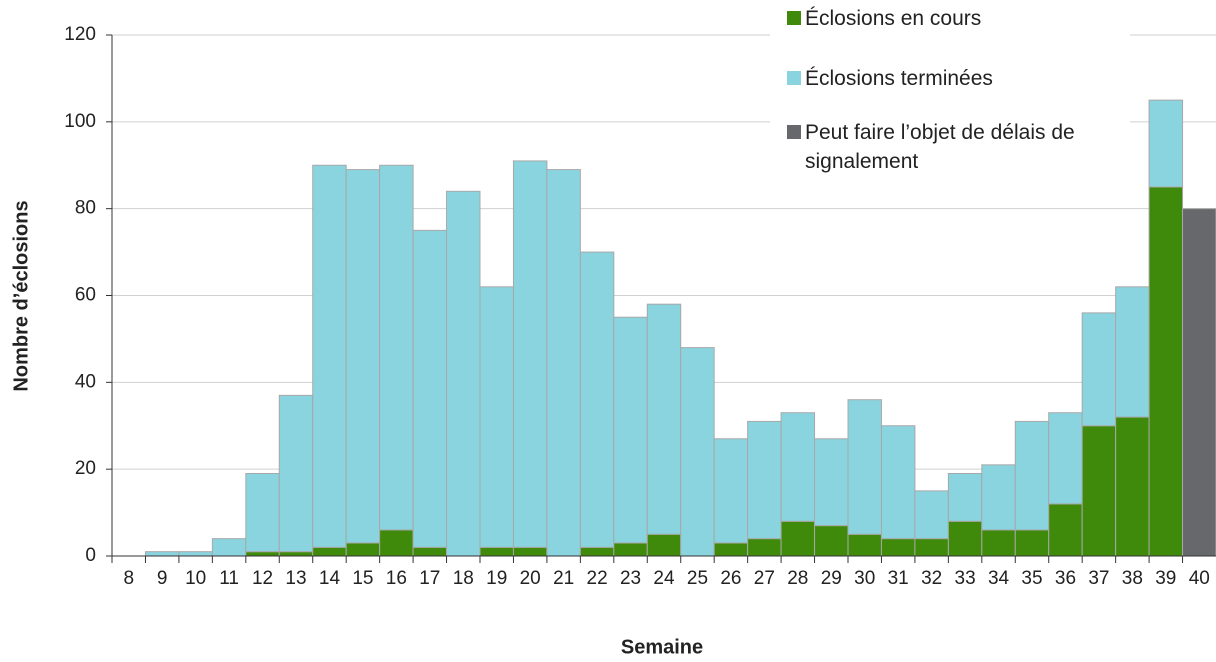 Image resolution: width=1216 pixels, height=662 pixels. What do you see at coordinates (463, 578) in the screenshot?
I see `x-tick-label: 18` at bounding box center [463, 578].